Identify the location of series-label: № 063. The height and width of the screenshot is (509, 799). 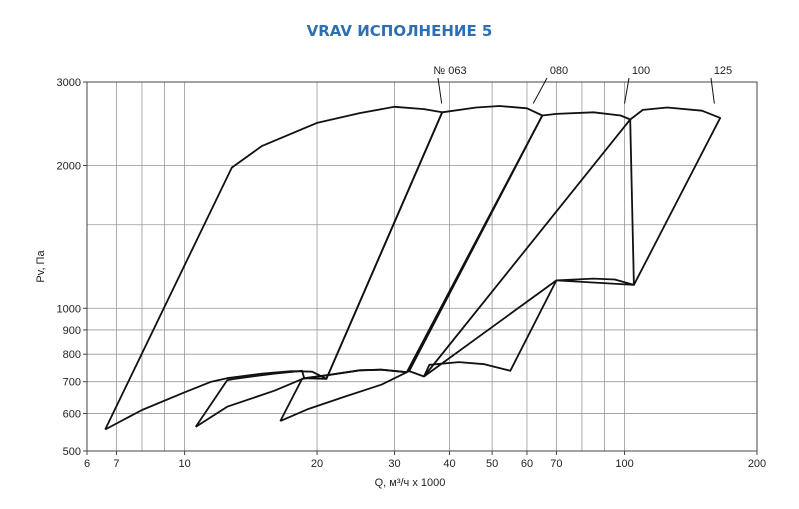
(449, 71).